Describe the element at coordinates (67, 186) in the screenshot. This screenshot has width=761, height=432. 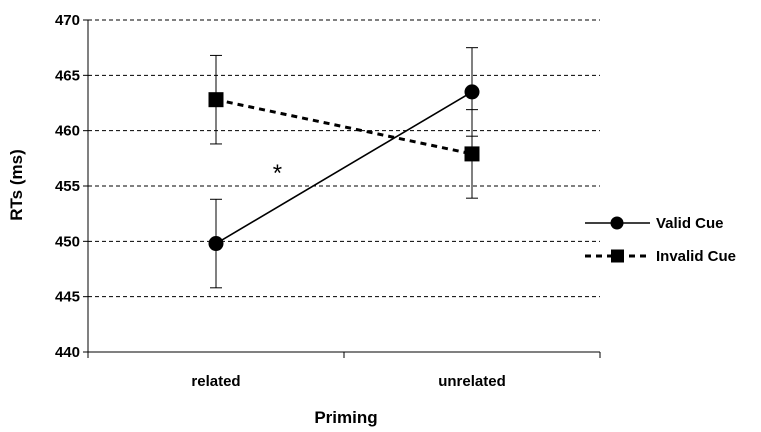
I see `y-tick-label: 455` at that location.